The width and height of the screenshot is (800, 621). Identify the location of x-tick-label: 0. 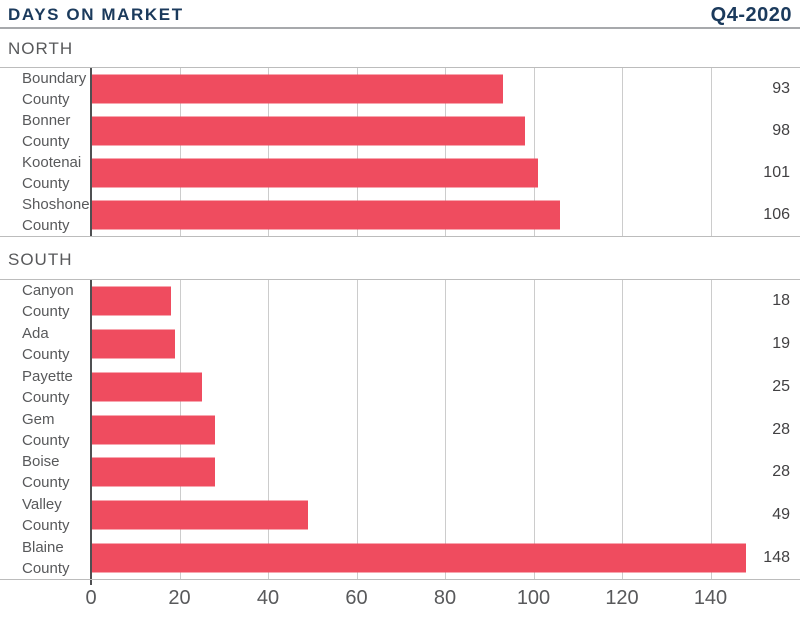
(91, 598).